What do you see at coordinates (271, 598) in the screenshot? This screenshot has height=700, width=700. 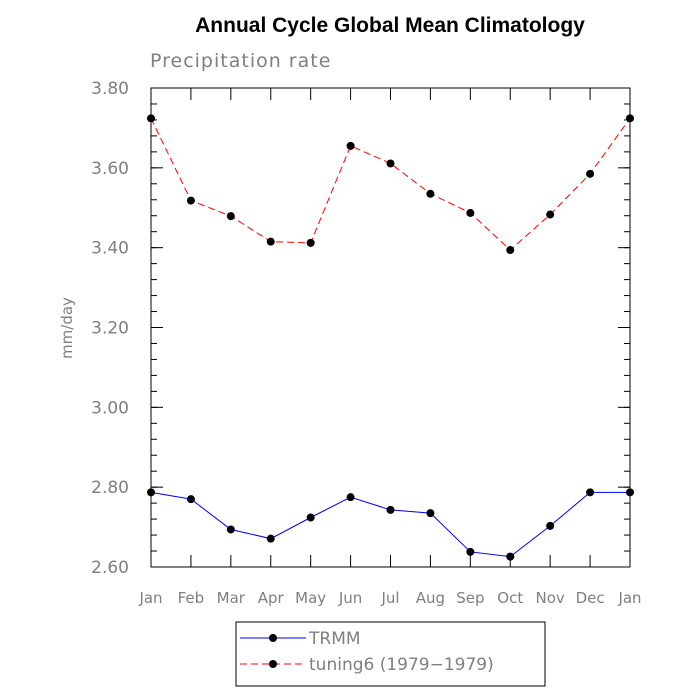 I see `x-tick-label: Apr` at bounding box center [271, 598].